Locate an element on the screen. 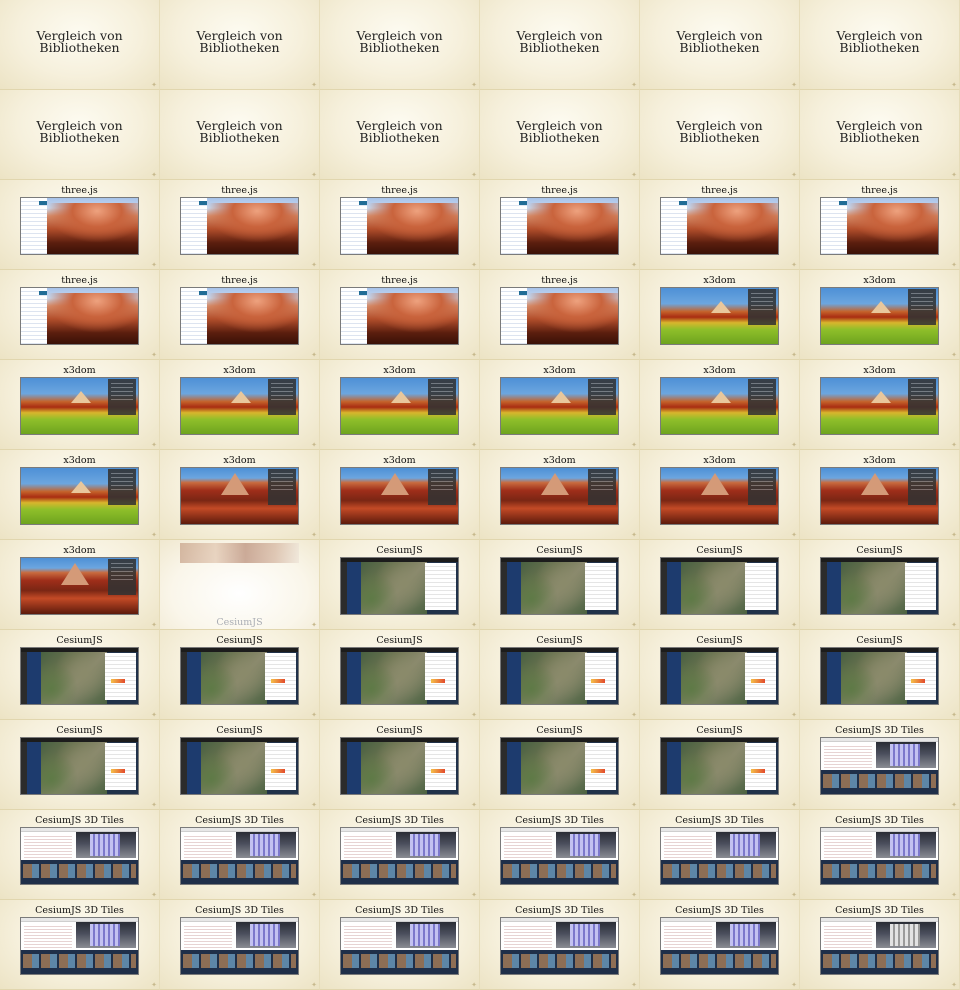  stats-overlay is located at coordinates (762, 307).